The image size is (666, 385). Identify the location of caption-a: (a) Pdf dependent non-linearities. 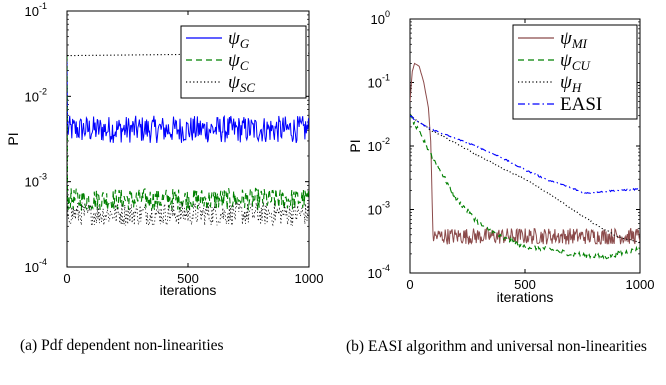
(122, 345).